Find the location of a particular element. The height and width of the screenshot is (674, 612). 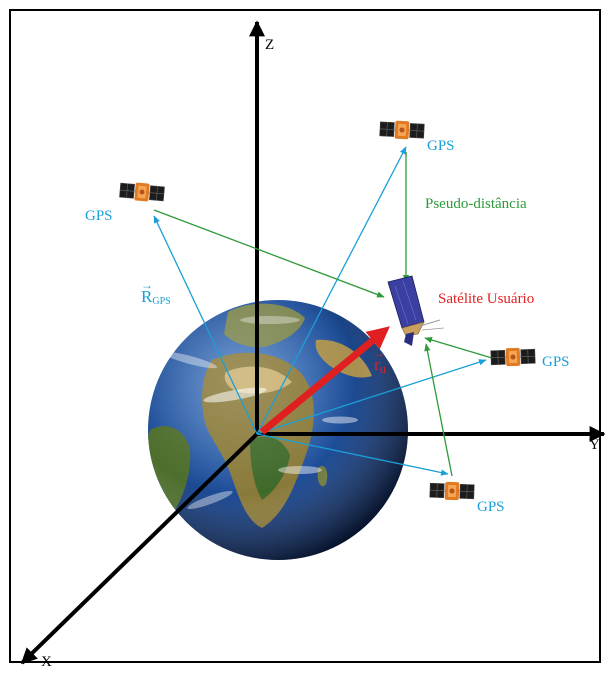

pseudo-distance-label: Pseudo-distância is located at coordinates (476, 204).